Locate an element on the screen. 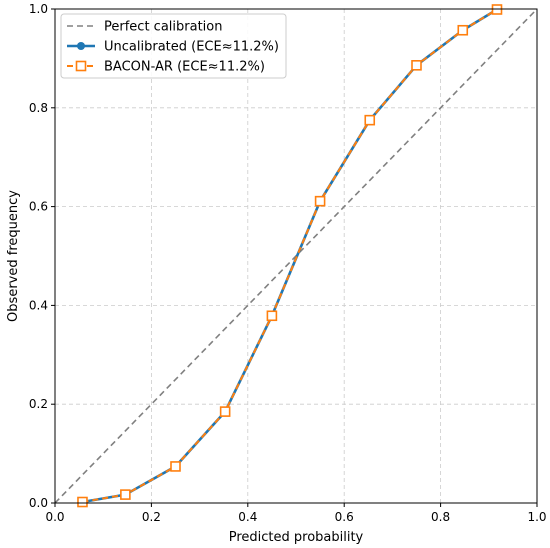  y-tick-label: 1.0 is located at coordinates (38, 9).